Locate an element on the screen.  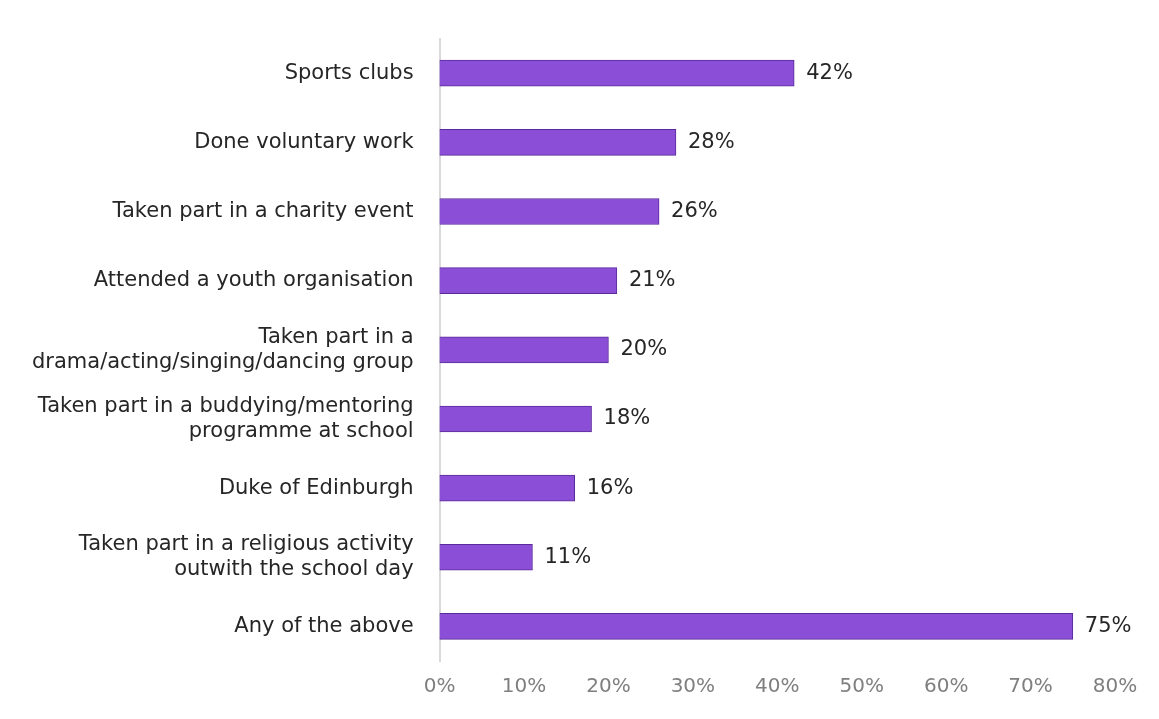
y-tick-label: Taken part in a drama/acting/singing/dancing group is located at coordinates (223, 348).